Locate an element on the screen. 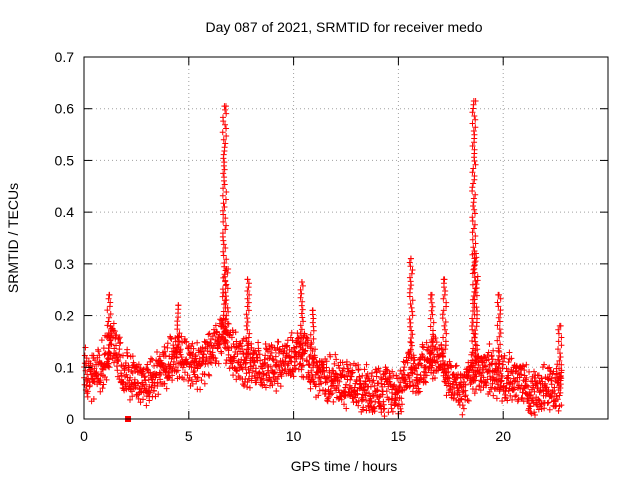 Image resolution: width=640 pixels, height=480 pixels. y-tick-label: 0.5 is located at coordinates (65, 160).